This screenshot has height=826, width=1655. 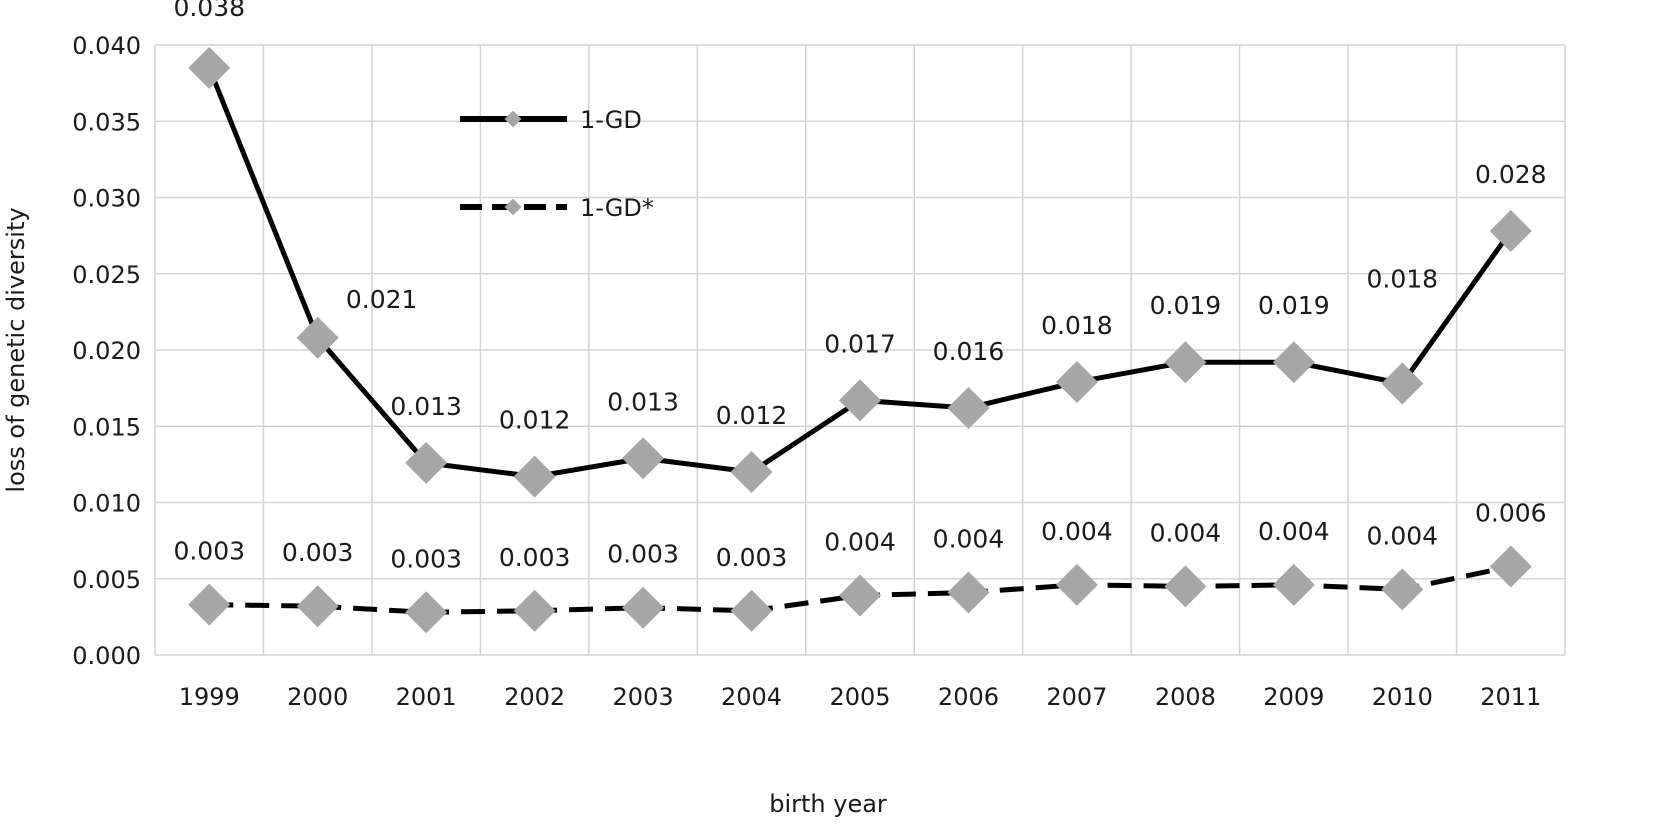 What do you see at coordinates (1511, 513) in the screenshot?
I see `data-label: 0.006` at bounding box center [1511, 513].